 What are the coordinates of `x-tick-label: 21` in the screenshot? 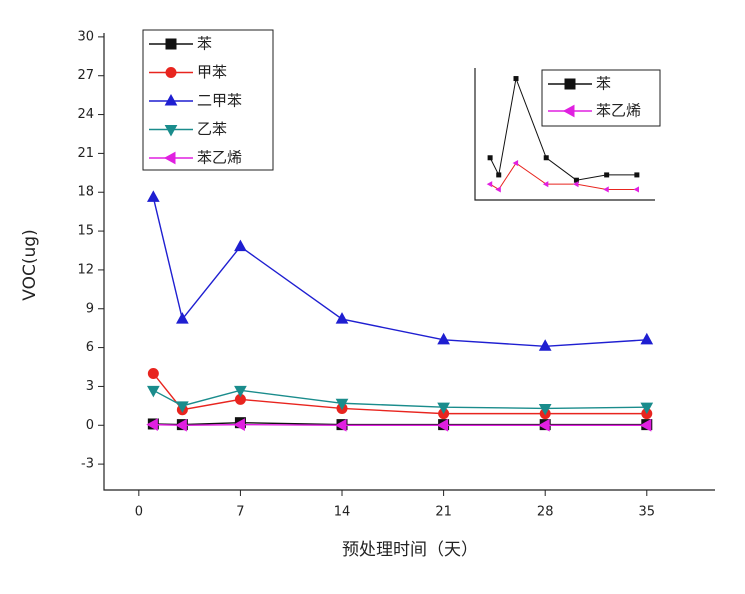 It's located at (443, 512).